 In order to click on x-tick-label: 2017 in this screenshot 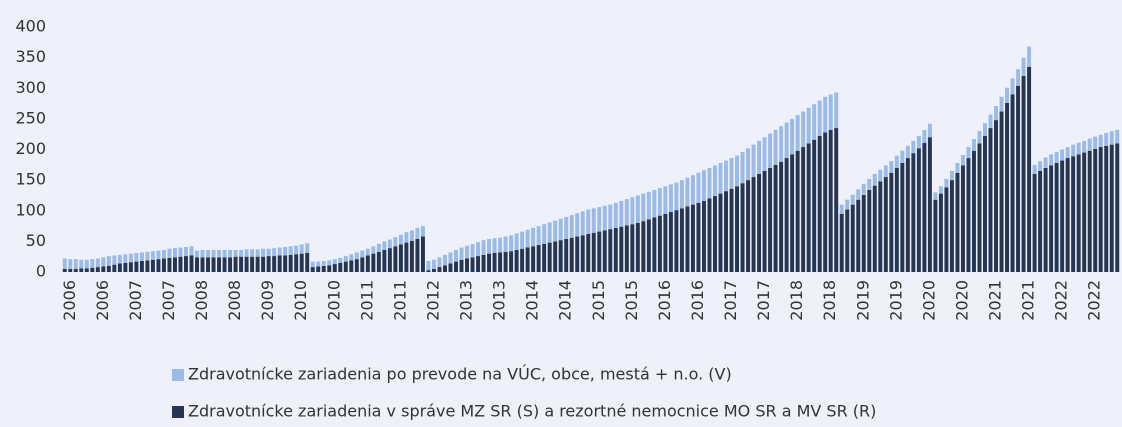, I will do `click(763, 300)`.